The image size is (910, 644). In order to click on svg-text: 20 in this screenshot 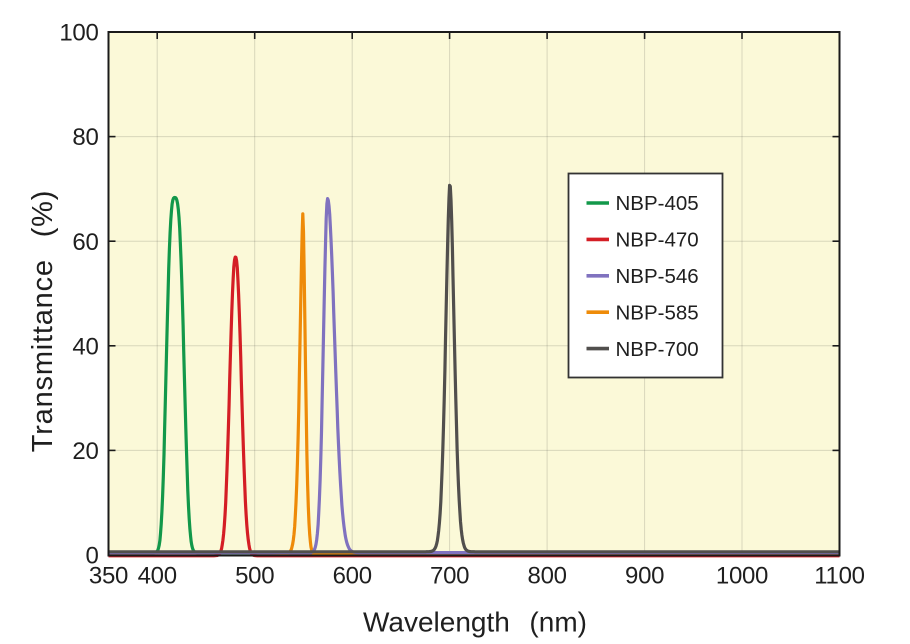, I will do `click(85, 451)`.